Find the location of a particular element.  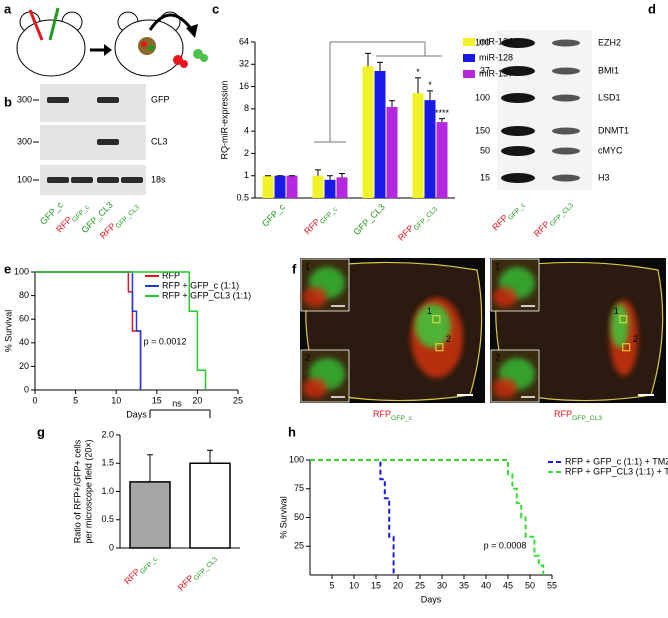

x-tick-label: RFPGFP_CL3 is located at coordinates (197, 573).